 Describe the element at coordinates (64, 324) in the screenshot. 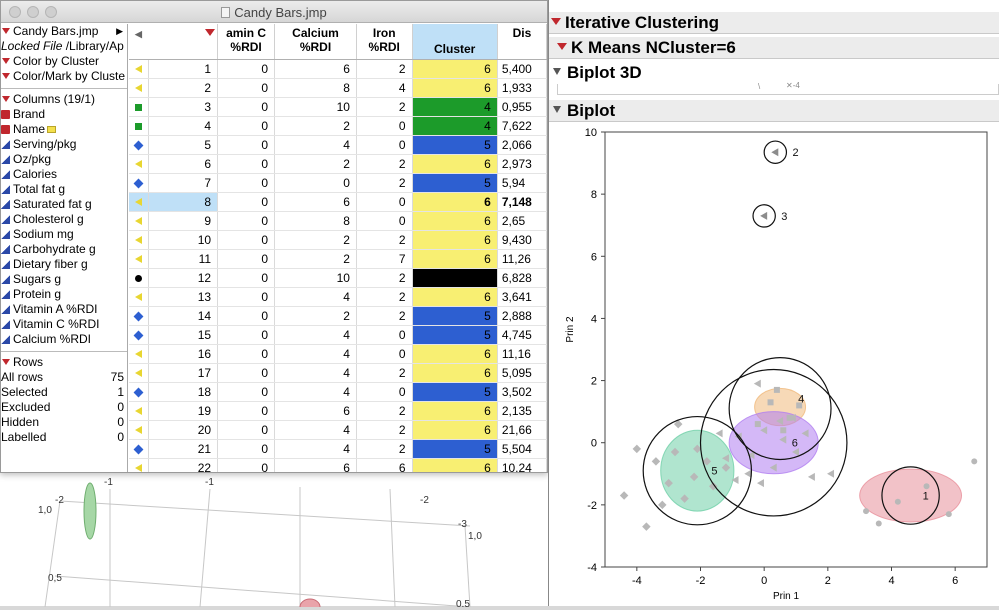

I see `column-item: Vitamin C %RDI` at that location.